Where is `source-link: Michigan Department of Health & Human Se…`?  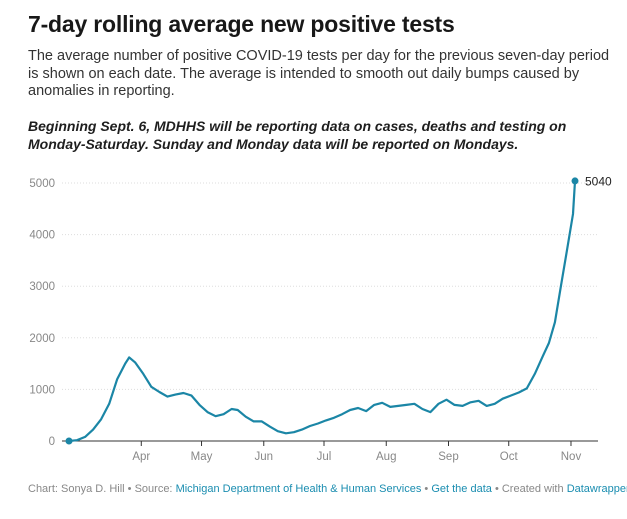 source-link: Michigan Department of Health & Human Se… is located at coordinates (298, 489).